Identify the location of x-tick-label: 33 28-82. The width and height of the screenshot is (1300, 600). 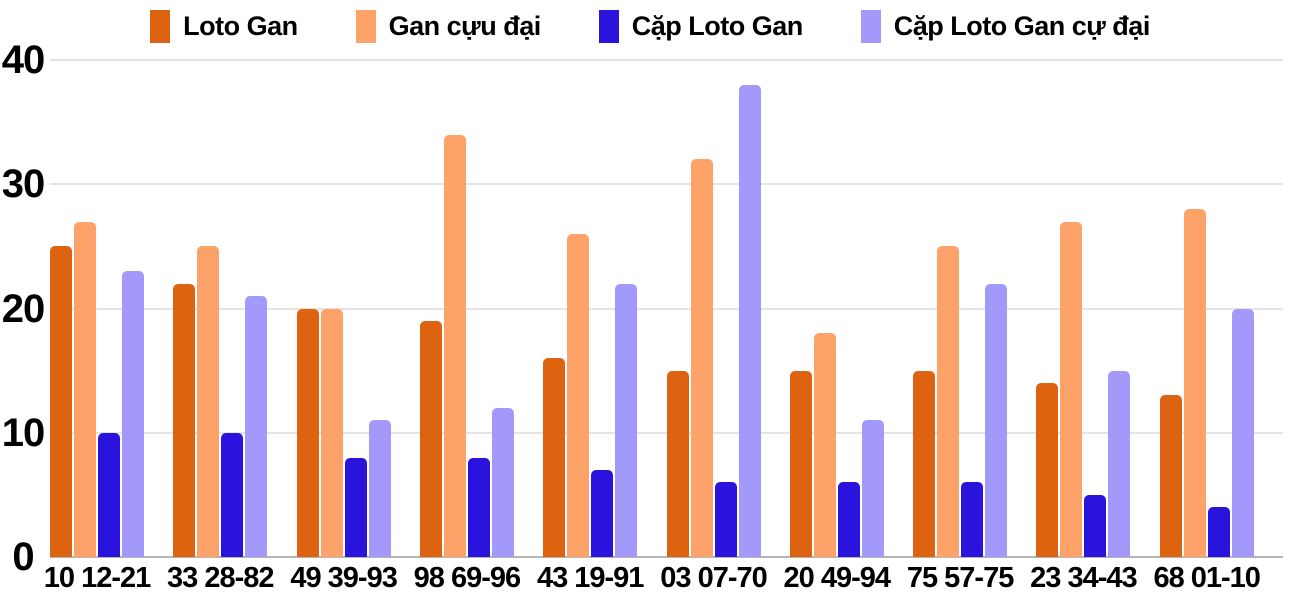
(220, 578).